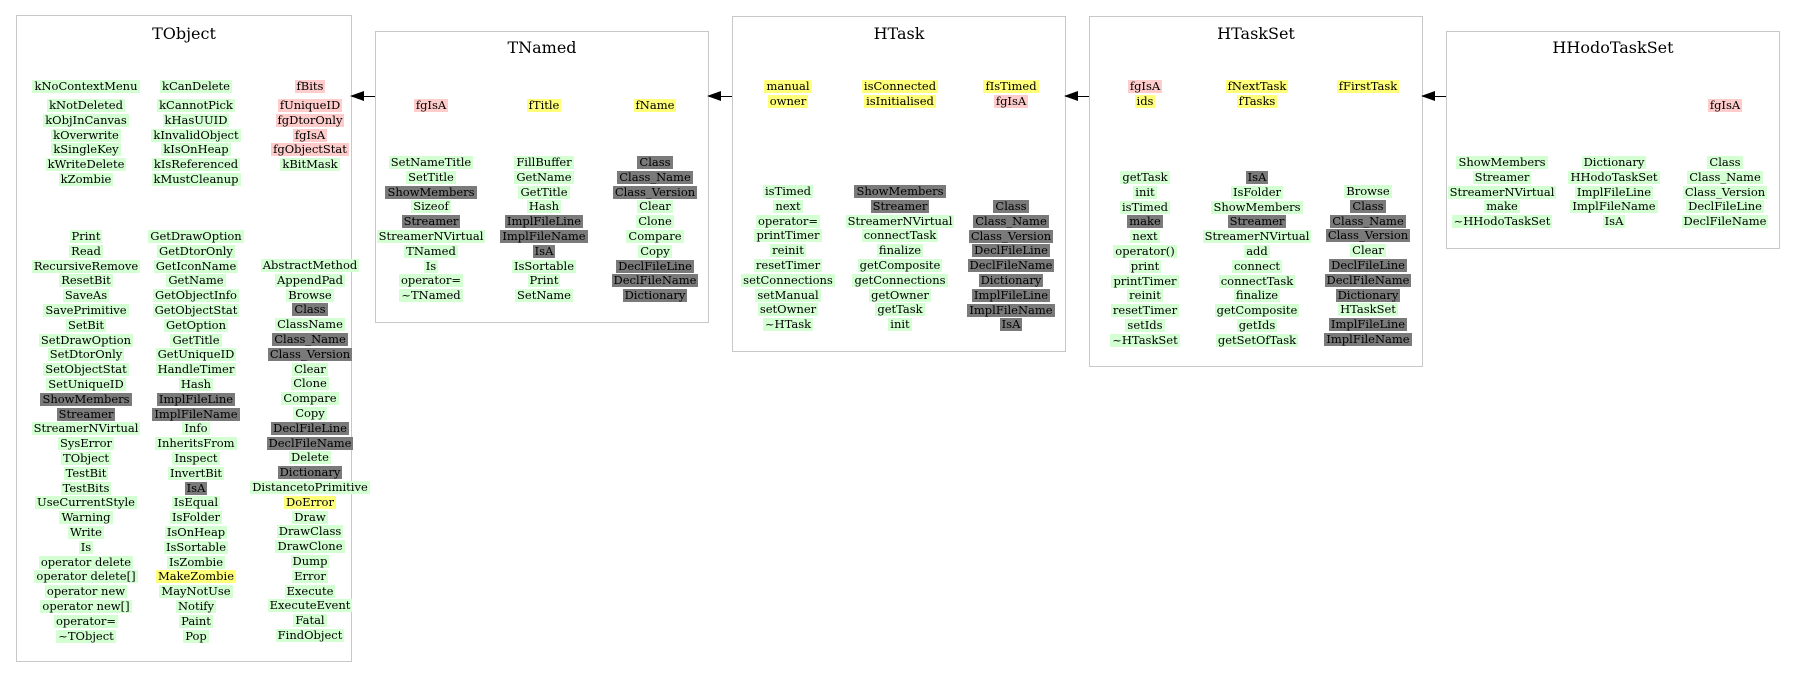  Describe the element at coordinates (1145, 280) in the screenshot. I see `member-entry: printTimer` at that location.